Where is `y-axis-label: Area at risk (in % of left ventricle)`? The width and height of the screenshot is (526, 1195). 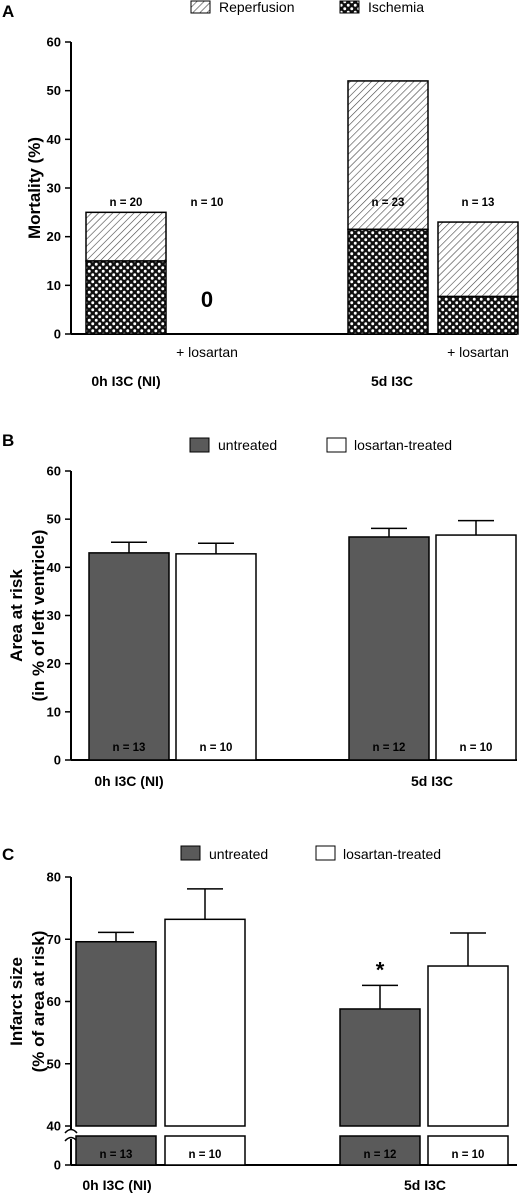 y-axis-label: Area at risk (in % of left ventricle) is located at coordinates (27, 616).